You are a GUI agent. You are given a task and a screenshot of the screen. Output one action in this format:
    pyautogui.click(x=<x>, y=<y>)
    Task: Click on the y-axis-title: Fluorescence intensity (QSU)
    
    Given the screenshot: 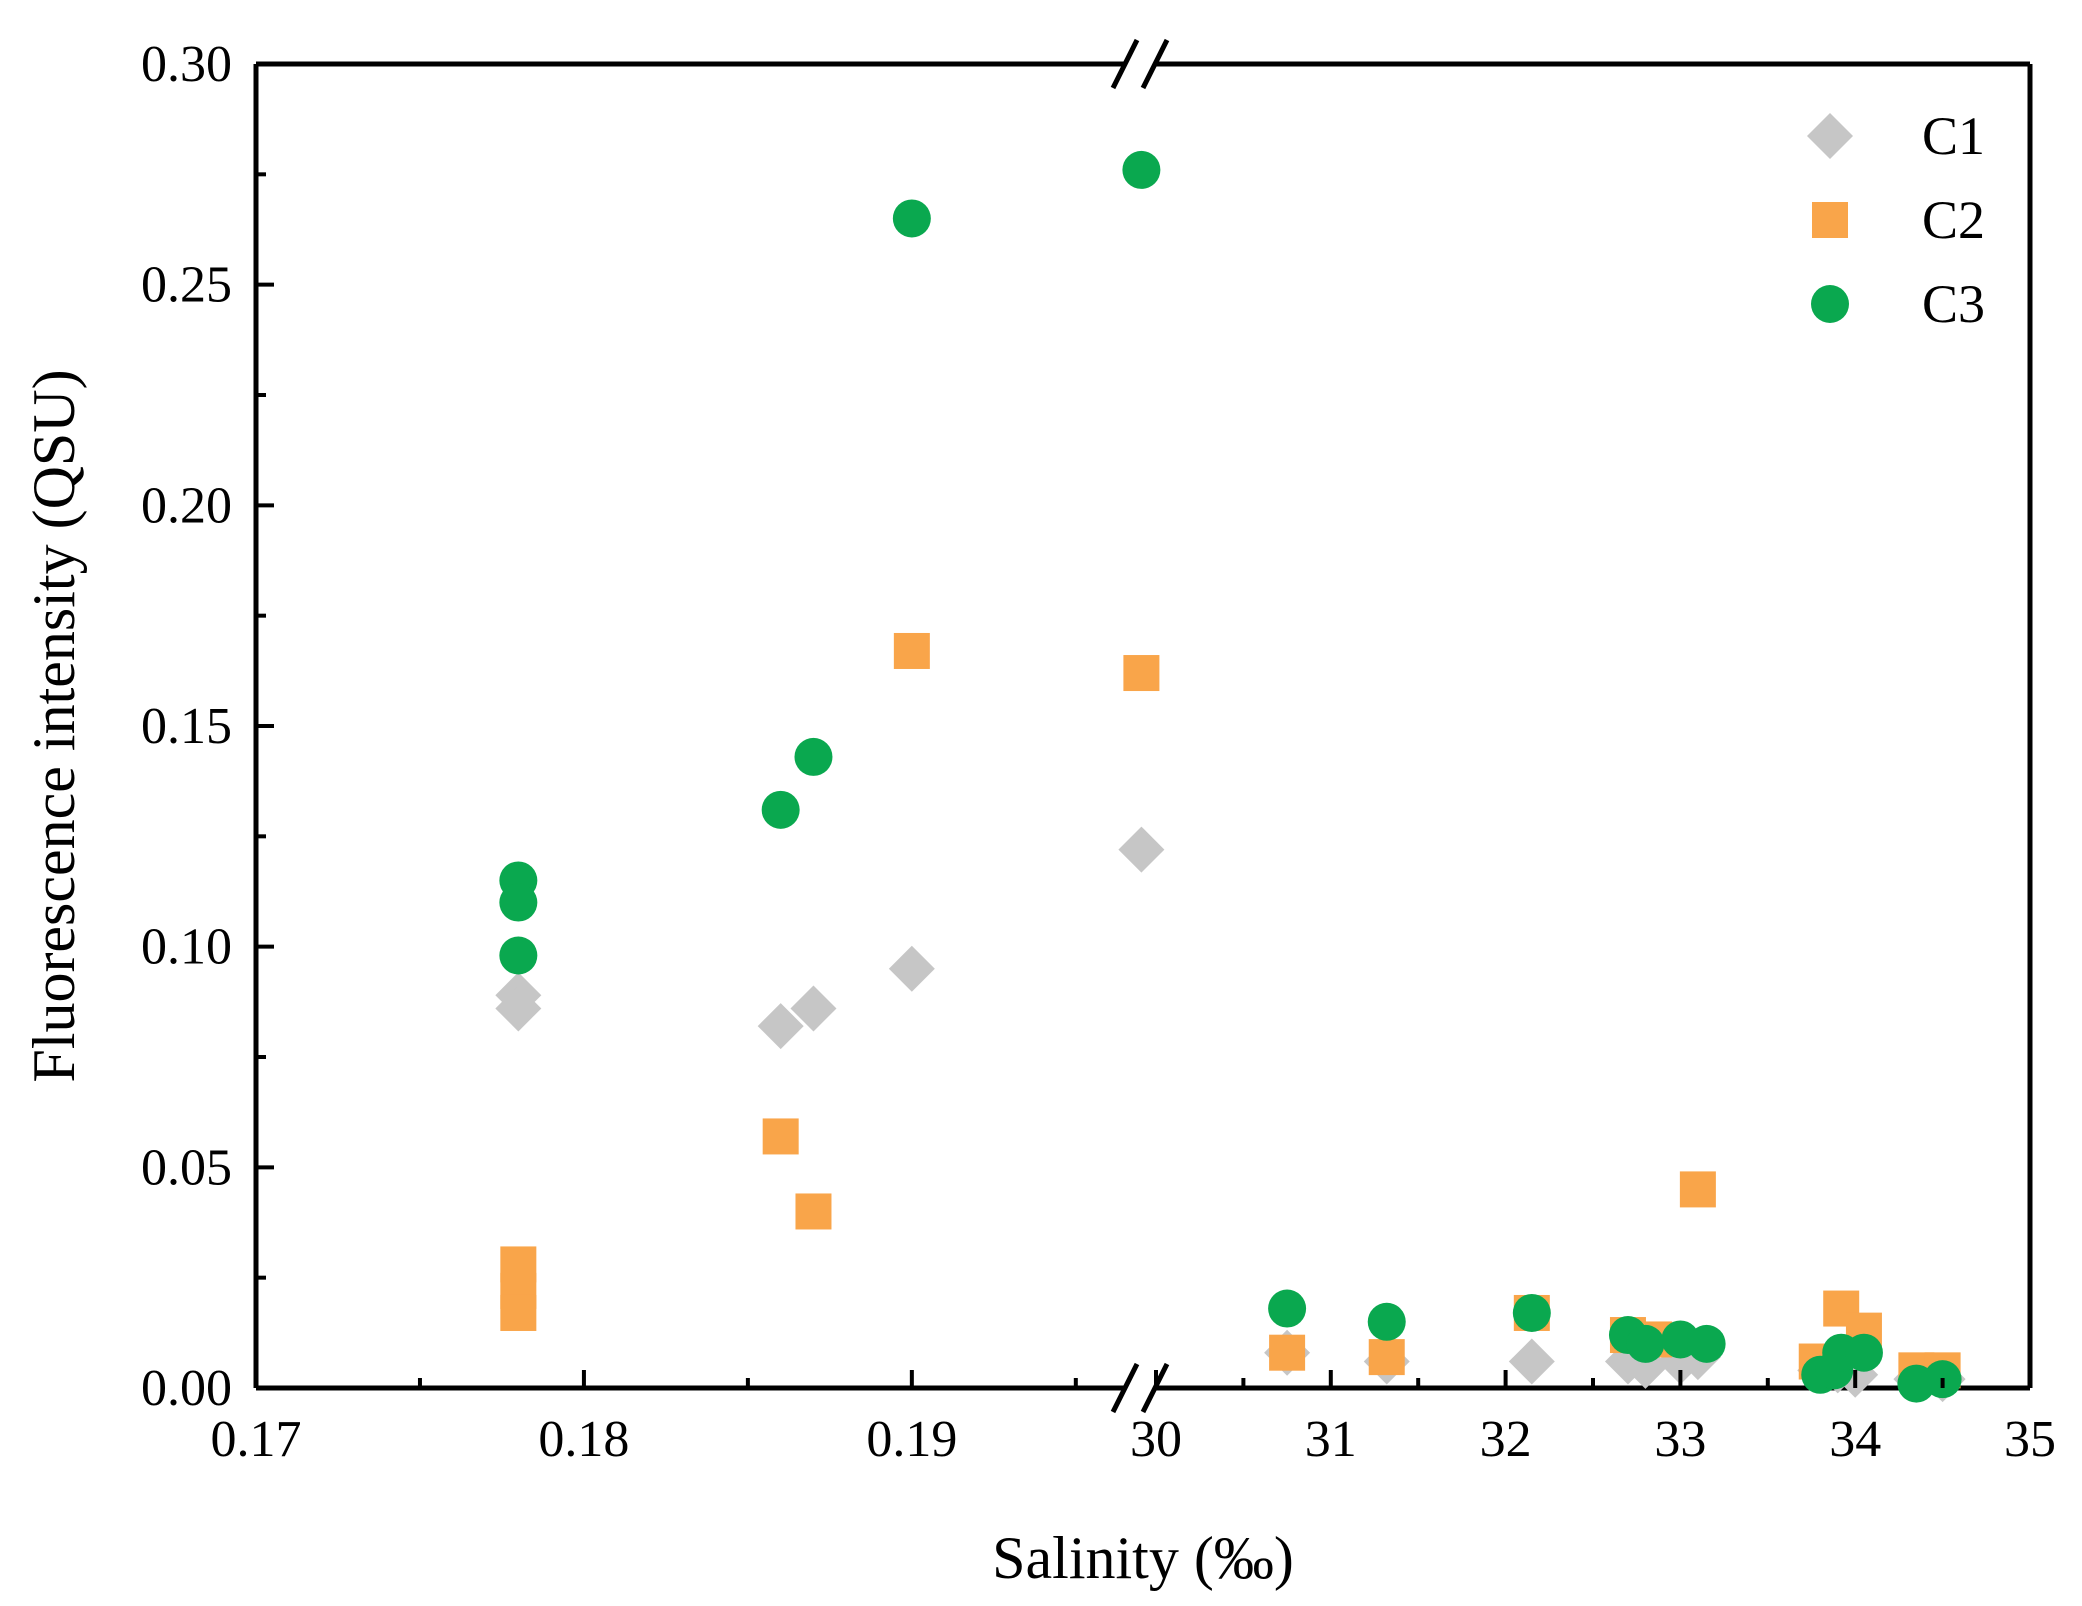 What is the action you would take?
    pyautogui.click(x=54, y=725)
    